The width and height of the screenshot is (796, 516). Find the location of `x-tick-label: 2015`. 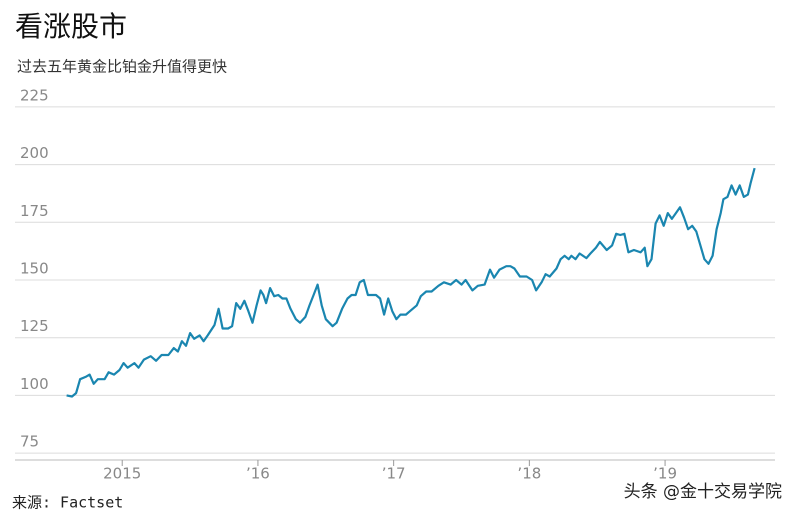

x-tick-label: 2015 is located at coordinates (122, 474).